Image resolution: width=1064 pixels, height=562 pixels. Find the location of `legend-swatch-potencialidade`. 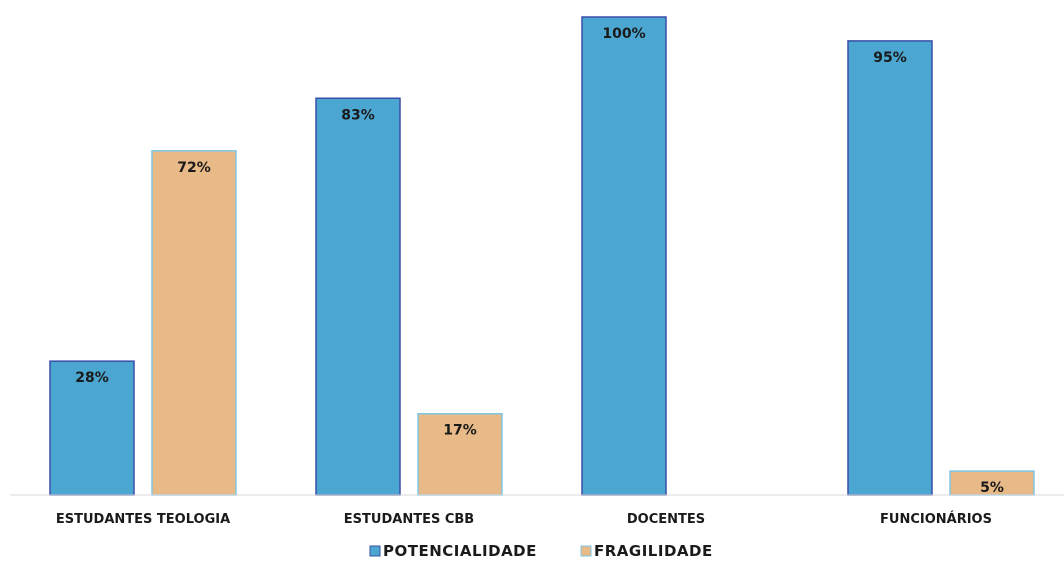

legend-swatch-potencialidade is located at coordinates (375, 551).